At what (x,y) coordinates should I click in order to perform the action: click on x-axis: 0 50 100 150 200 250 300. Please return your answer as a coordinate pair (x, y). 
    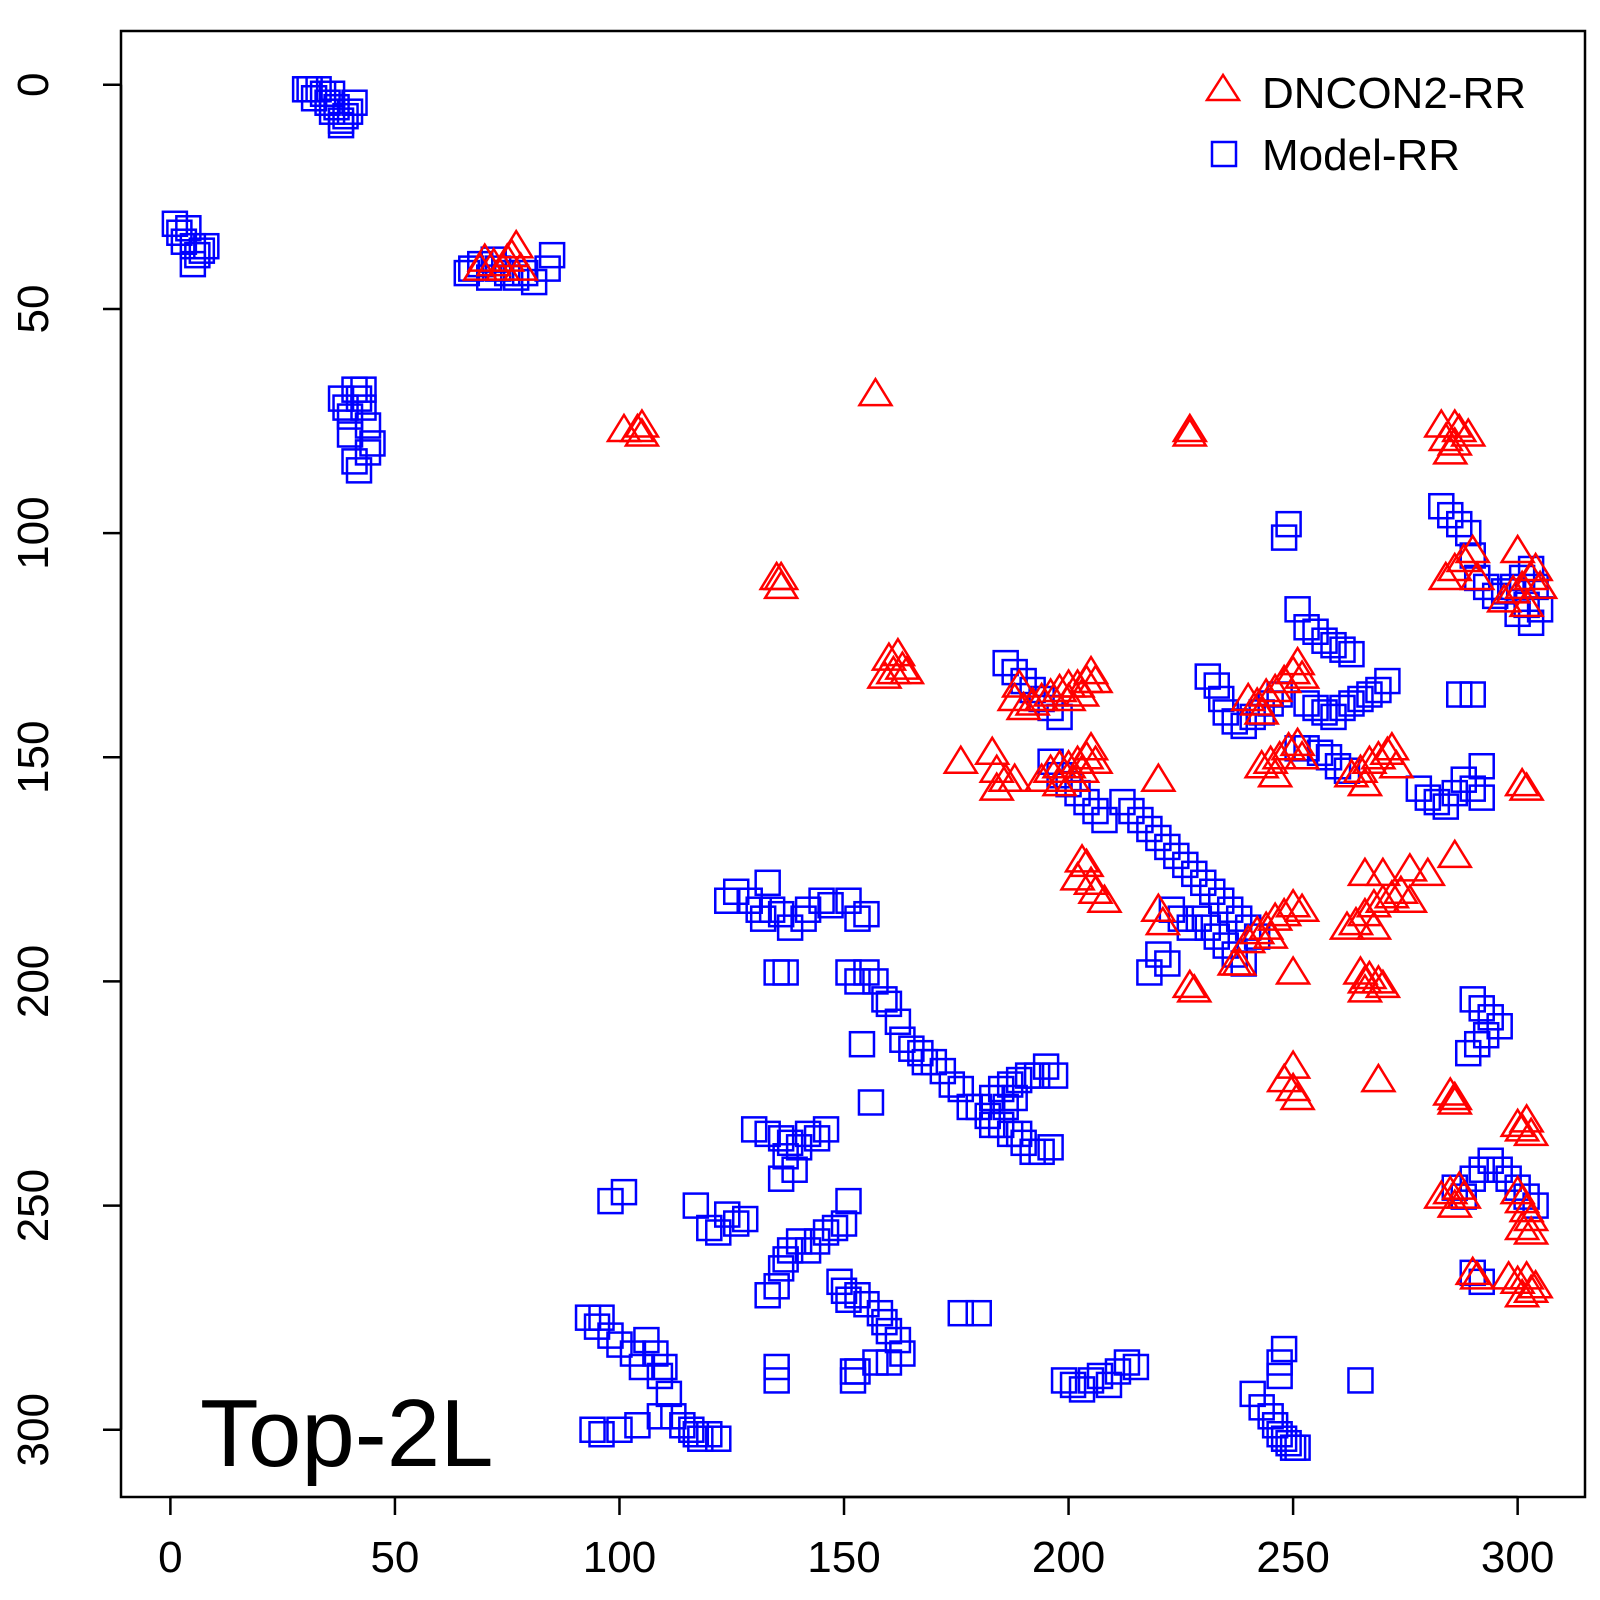
    Looking at the image, I should click on (856, 1538).